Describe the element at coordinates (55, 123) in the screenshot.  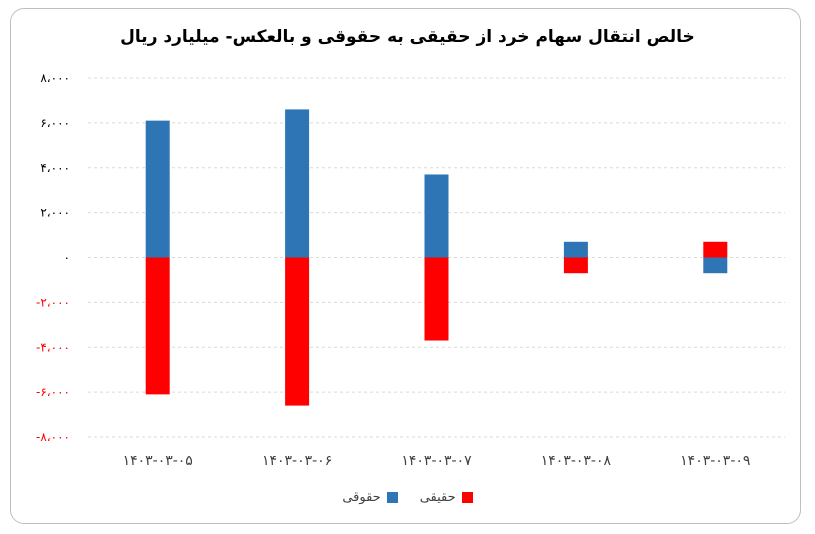
I see `y-tick-label: ۶،۰۰۰` at that location.